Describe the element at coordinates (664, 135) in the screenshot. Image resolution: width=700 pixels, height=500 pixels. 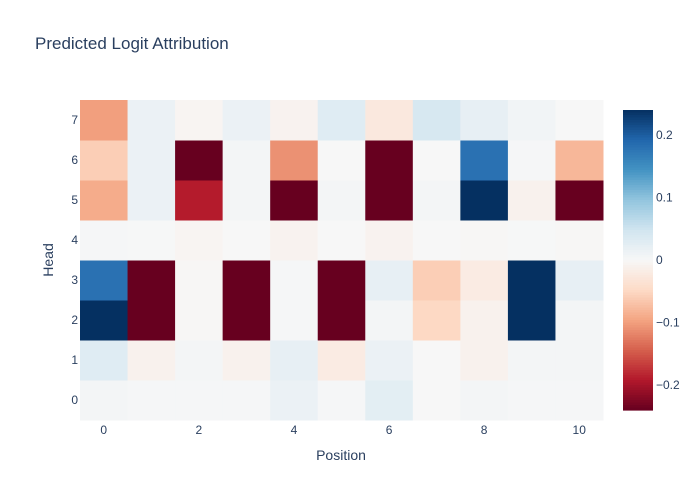
I see `colorbar-tick-label: 0.2` at that location.